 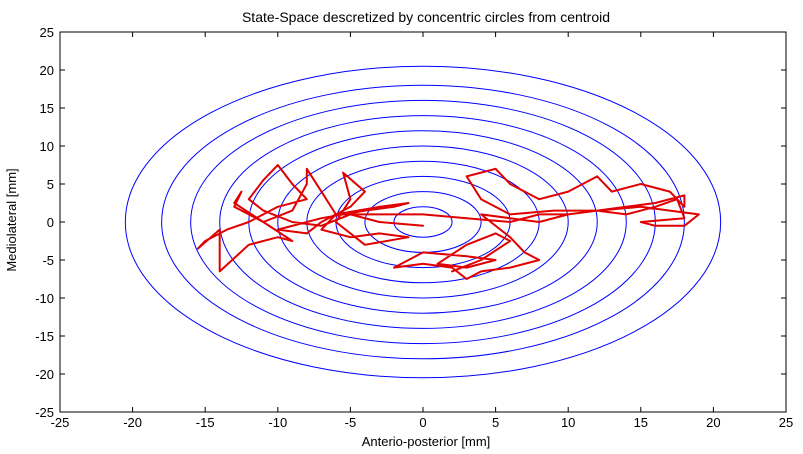 What do you see at coordinates (48, 260) in the screenshot?
I see `y-tick-label: -5` at bounding box center [48, 260].